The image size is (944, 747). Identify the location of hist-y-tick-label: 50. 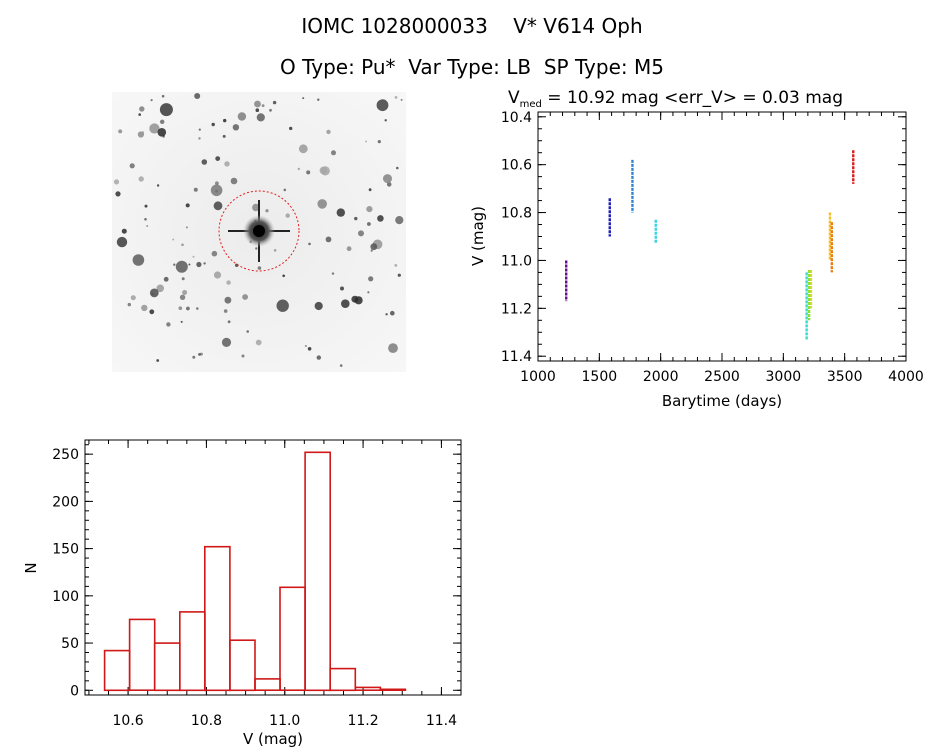
(70, 644).